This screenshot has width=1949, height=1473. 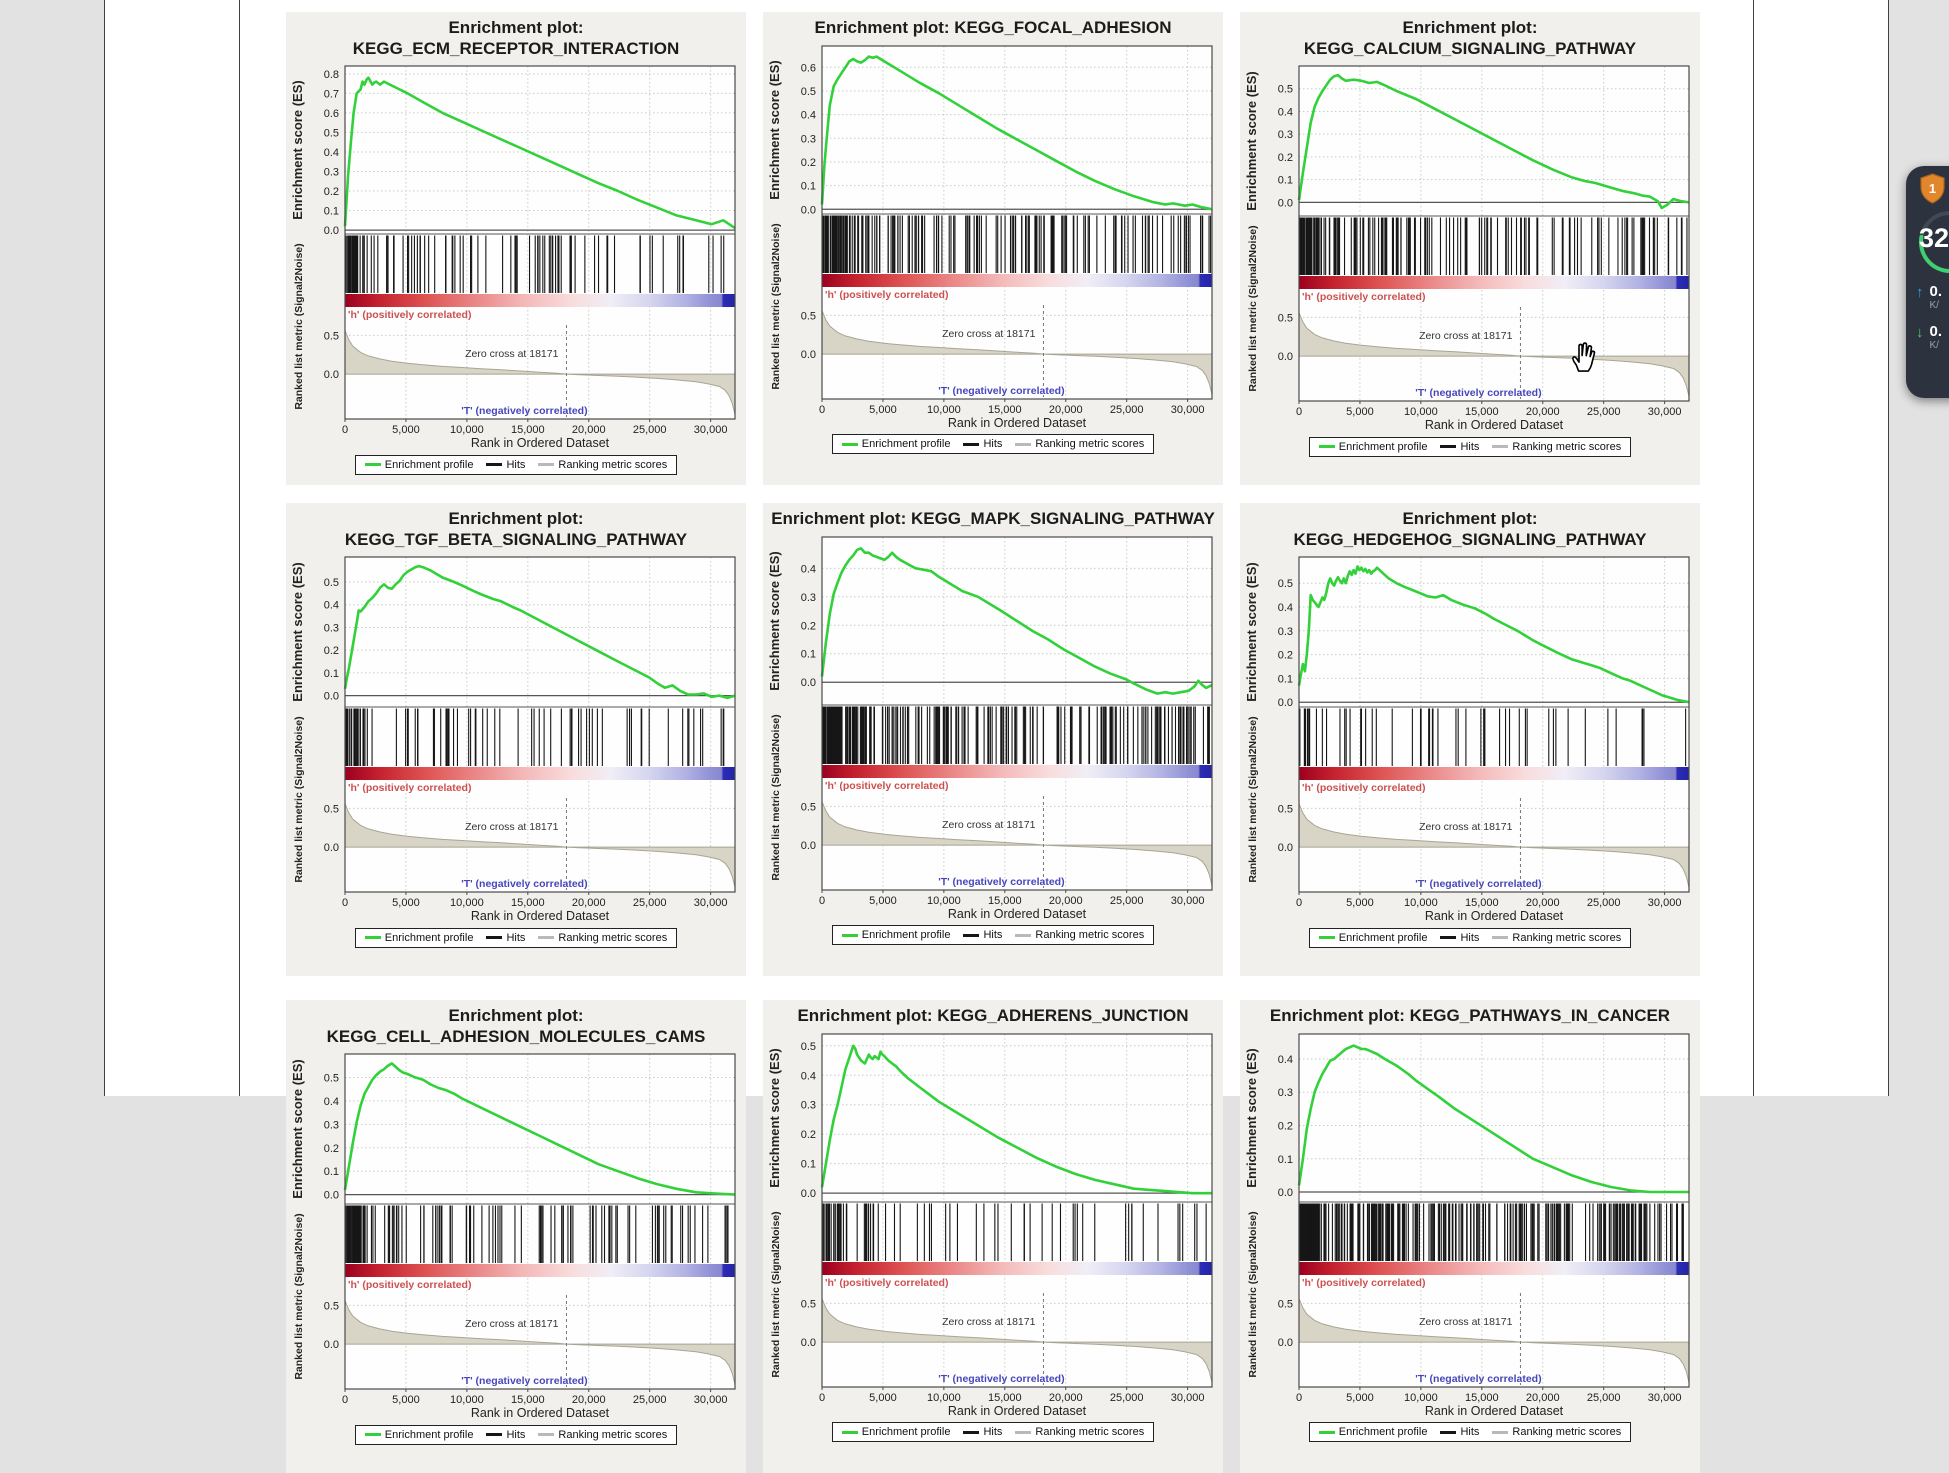 What do you see at coordinates (1920, 332) in the screenshot?
I see `down-arrow-icon: ↓` at bounding box center [1920, 332].